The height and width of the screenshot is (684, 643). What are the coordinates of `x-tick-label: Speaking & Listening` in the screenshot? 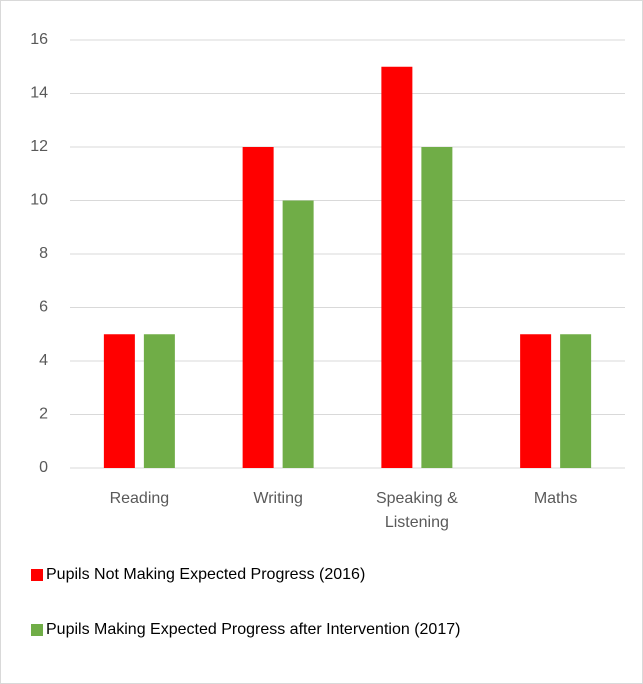 It's located at (416, 510).